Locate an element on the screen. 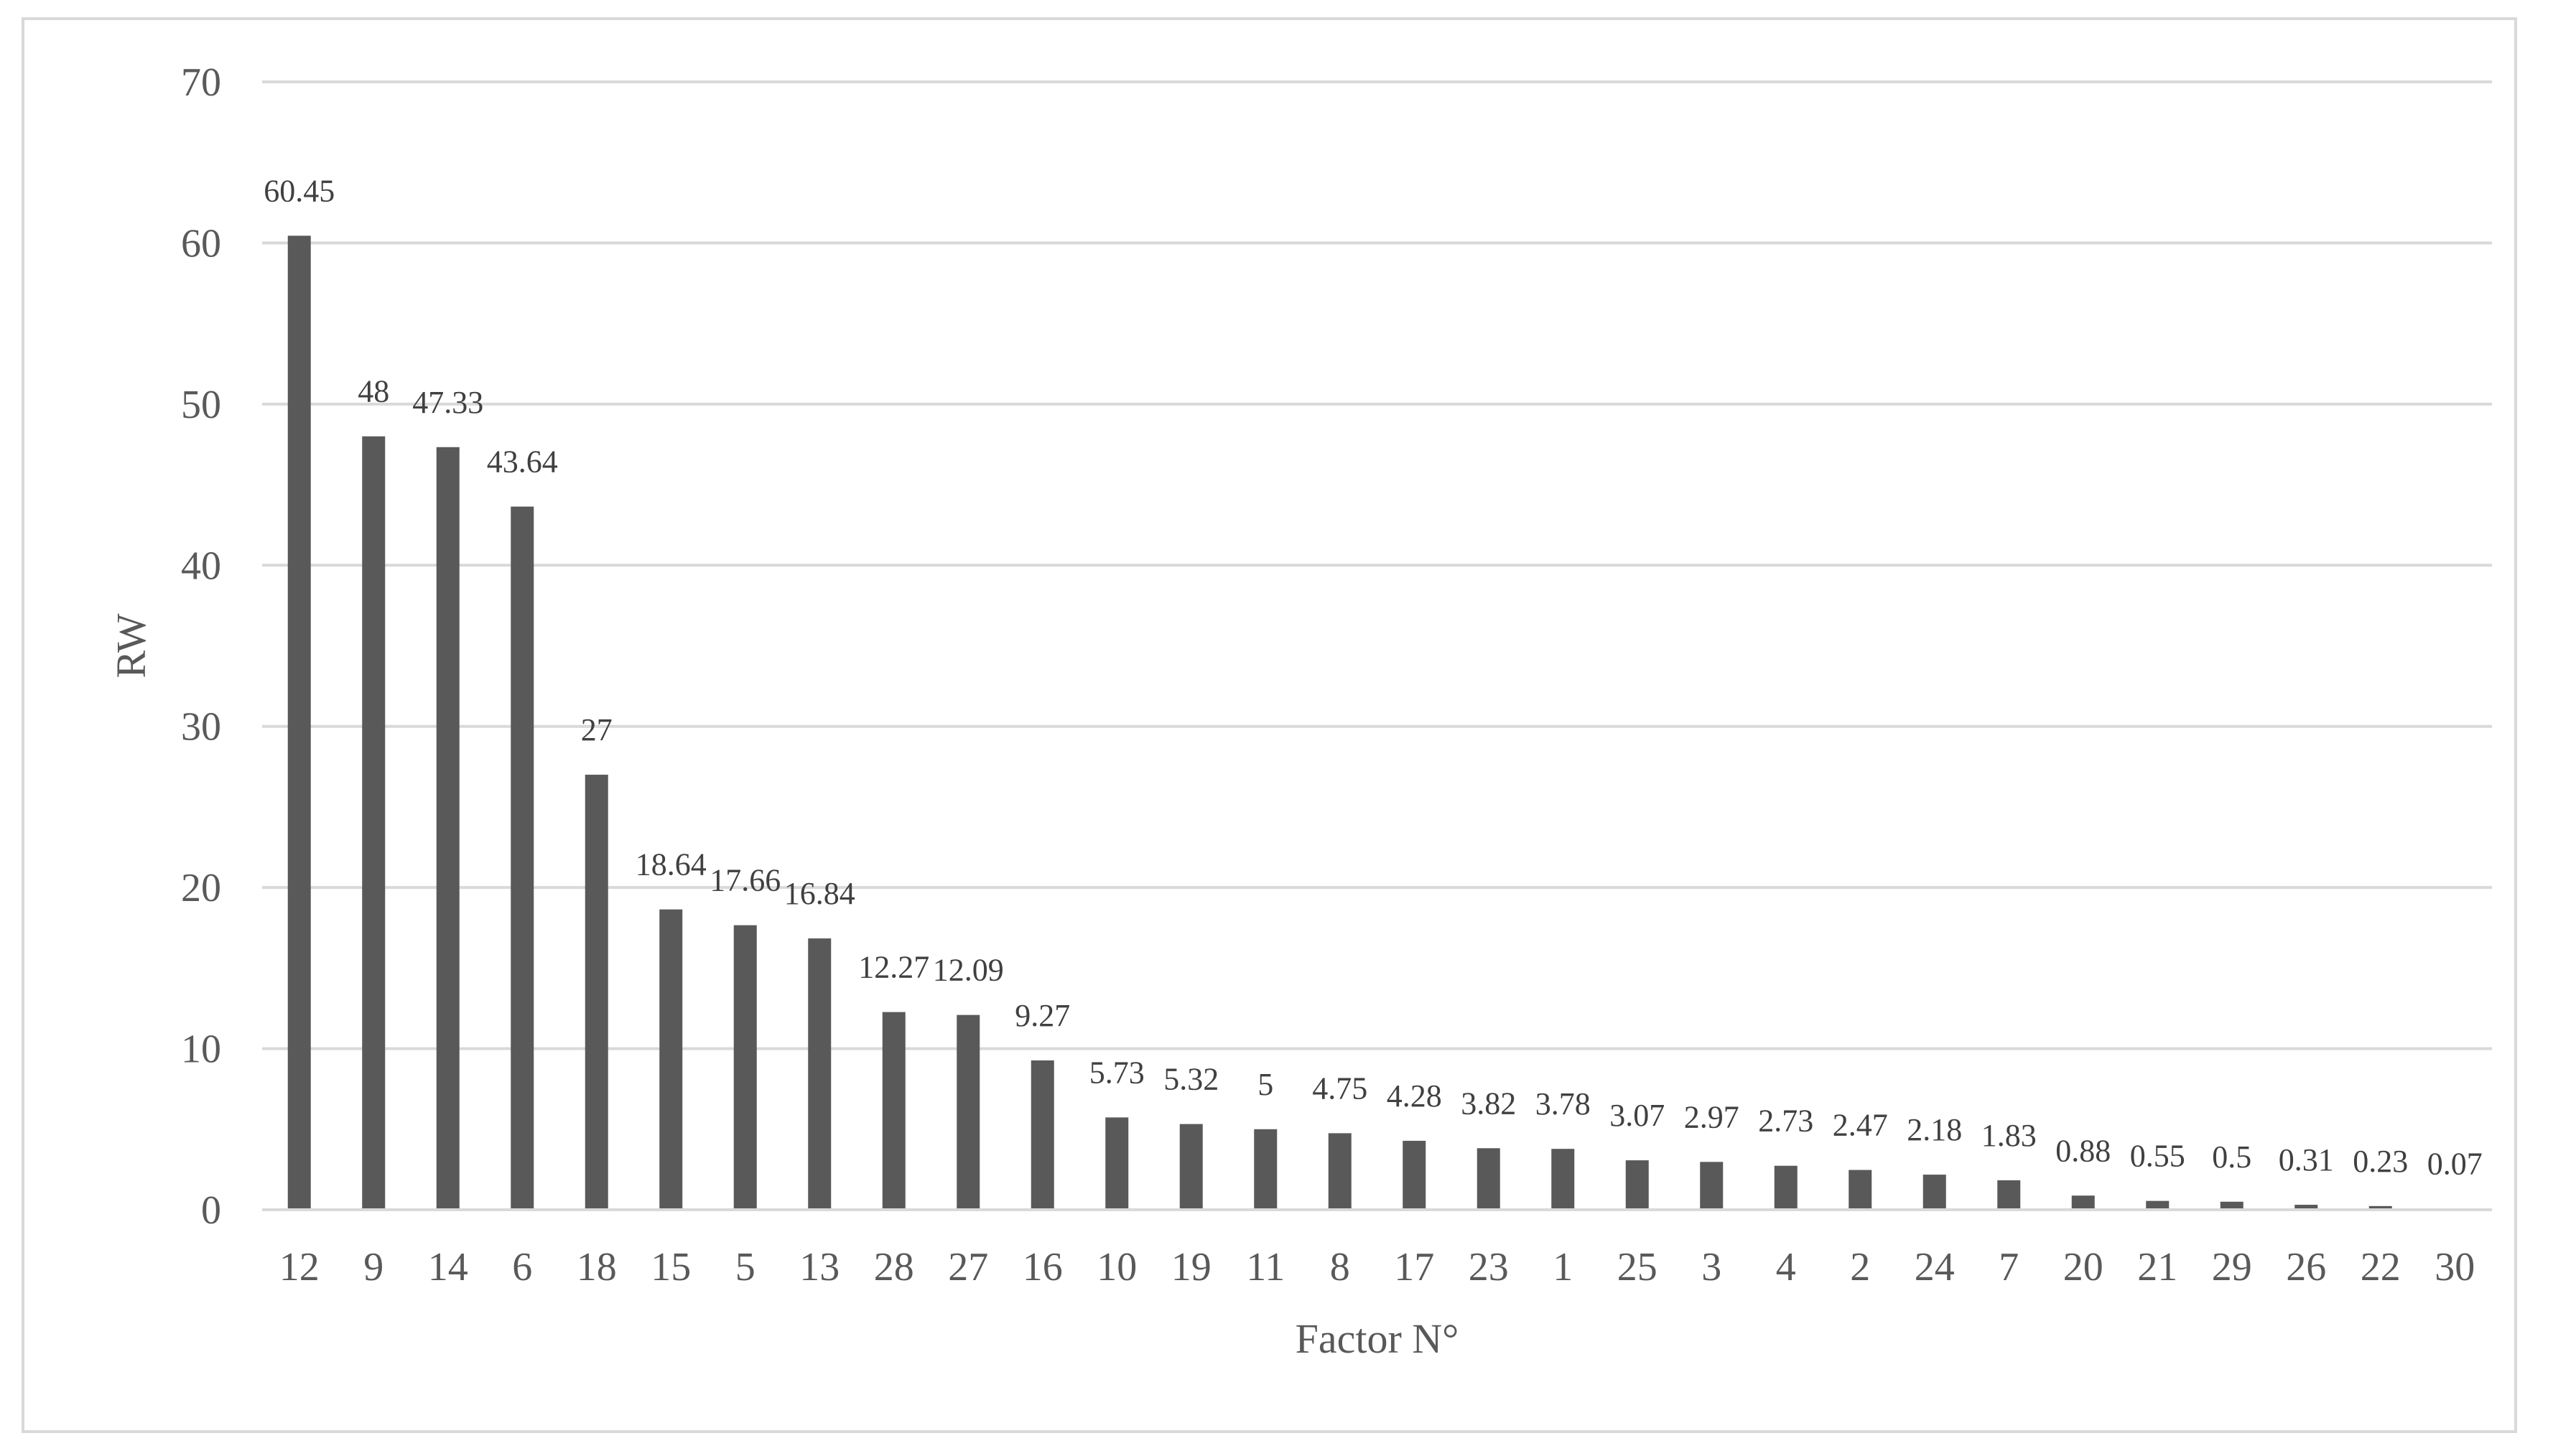  y-axis-ticks: 0 10 20 30 40 50 60 70 is located at coordinates (201, 646).